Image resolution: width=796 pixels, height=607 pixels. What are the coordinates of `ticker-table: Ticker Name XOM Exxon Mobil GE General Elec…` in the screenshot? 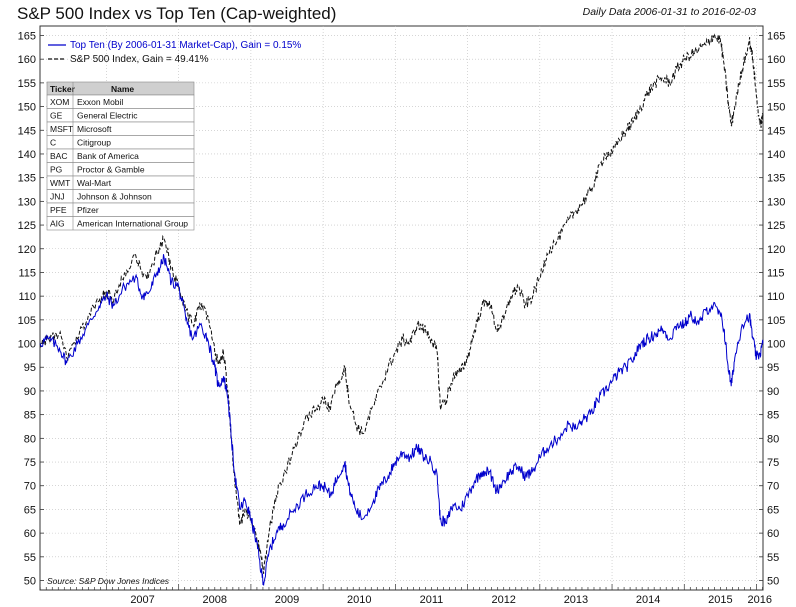 It's located at (120, 156).